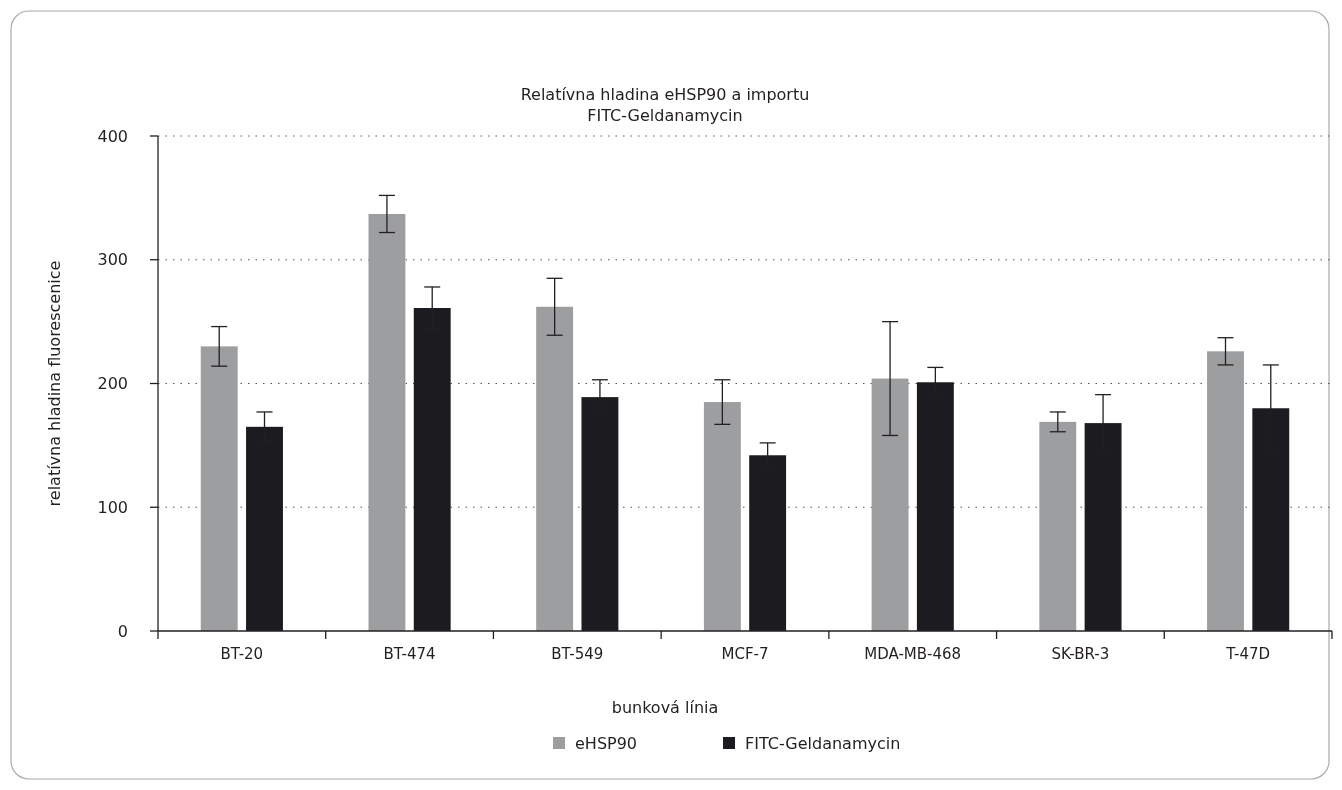  I want to click on y-tick-label: 300, so click(112, 260).